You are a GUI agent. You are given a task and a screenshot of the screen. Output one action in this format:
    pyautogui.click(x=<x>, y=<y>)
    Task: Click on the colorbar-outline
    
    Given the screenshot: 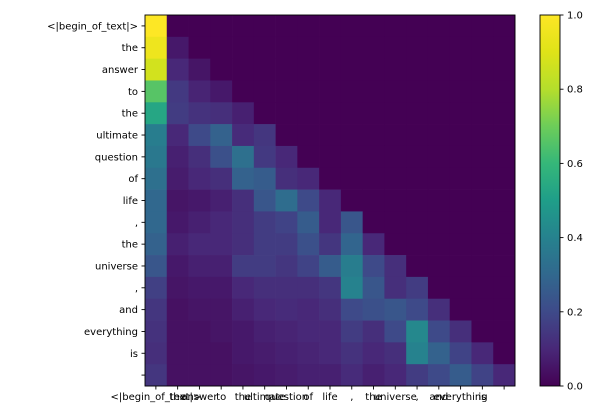 What is the action you would take?
    pyautogui.click(x=550, y=200)
    